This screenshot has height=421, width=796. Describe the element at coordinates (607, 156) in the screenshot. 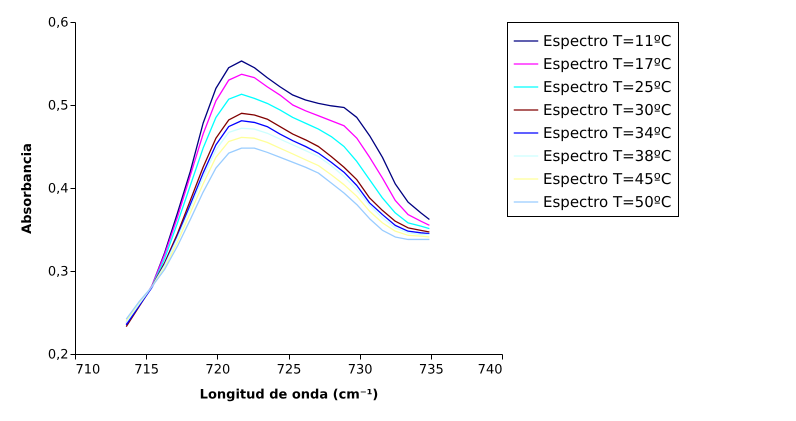

I see `legend-label: Espectro T=38ºC` at that location.